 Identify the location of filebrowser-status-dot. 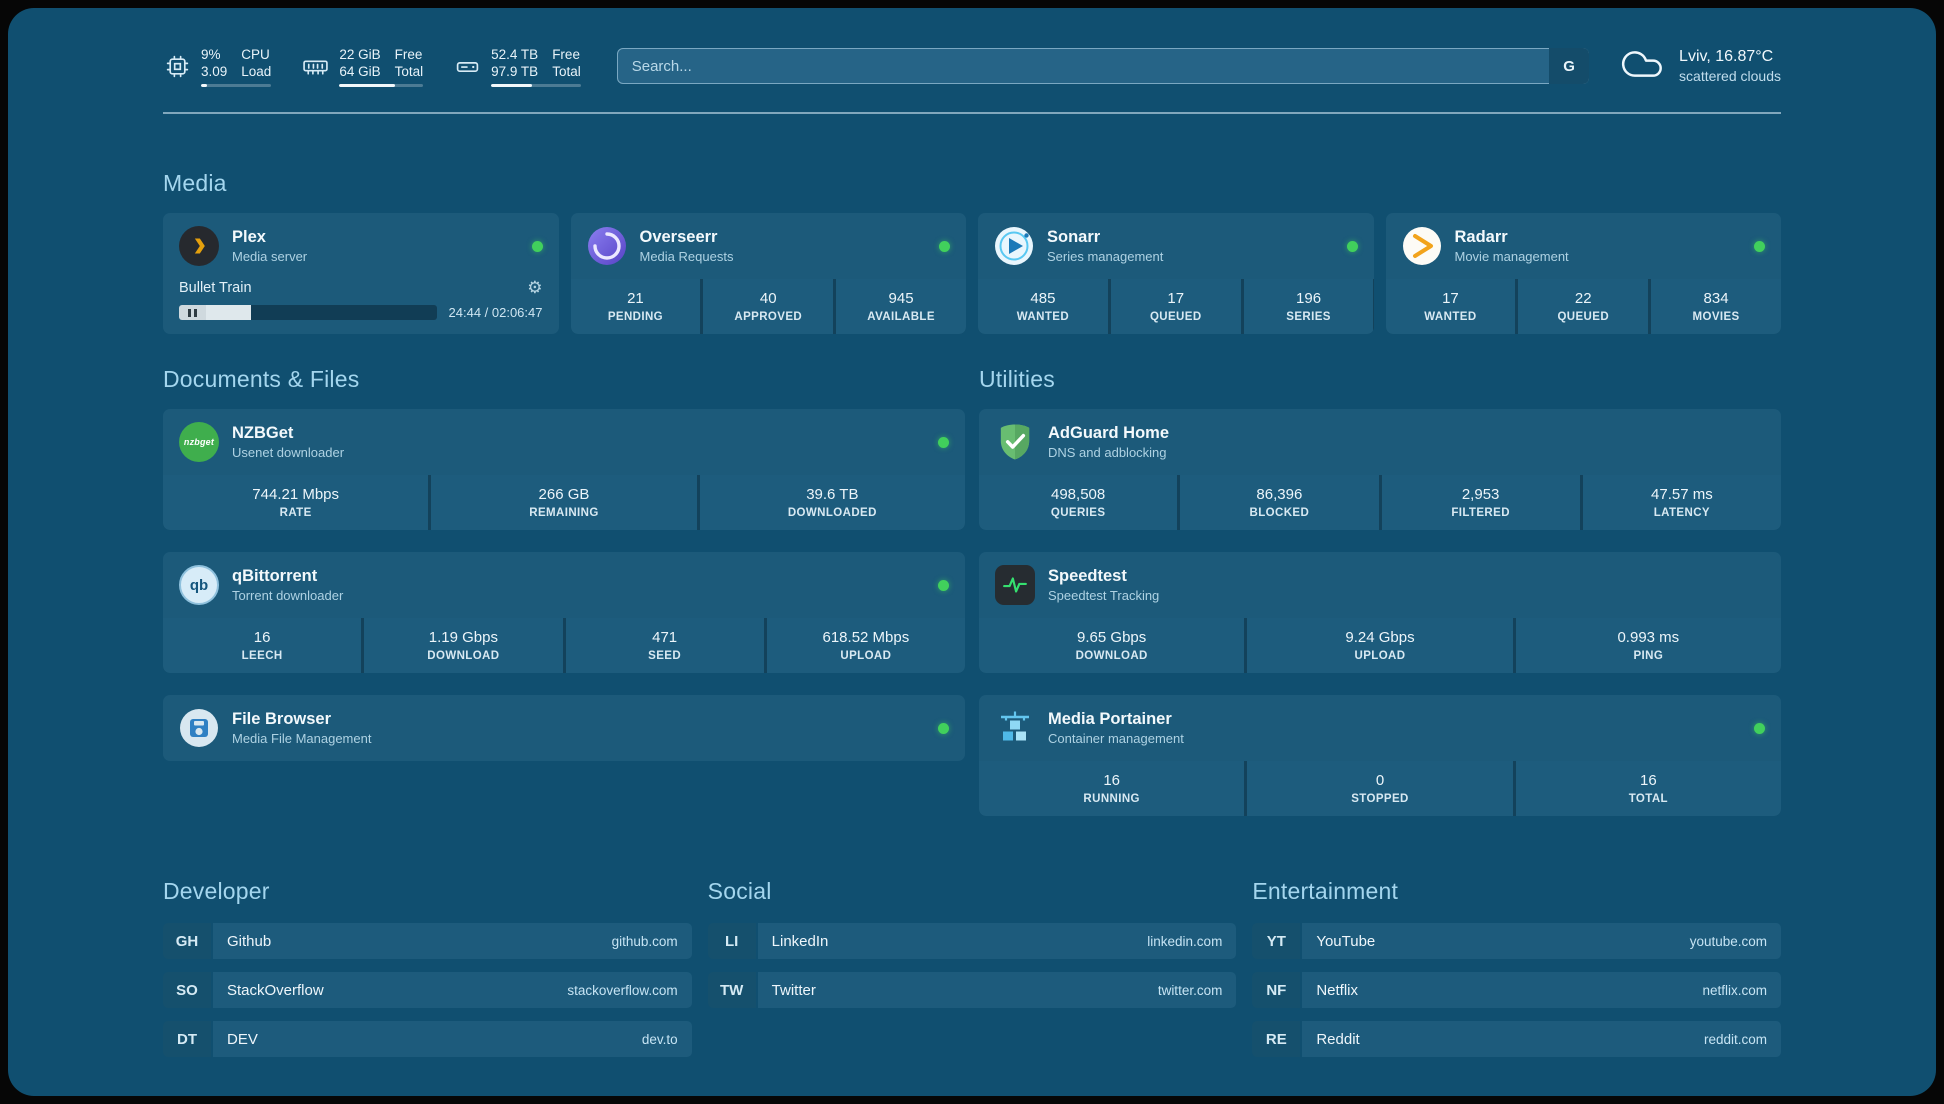
(943, 728).